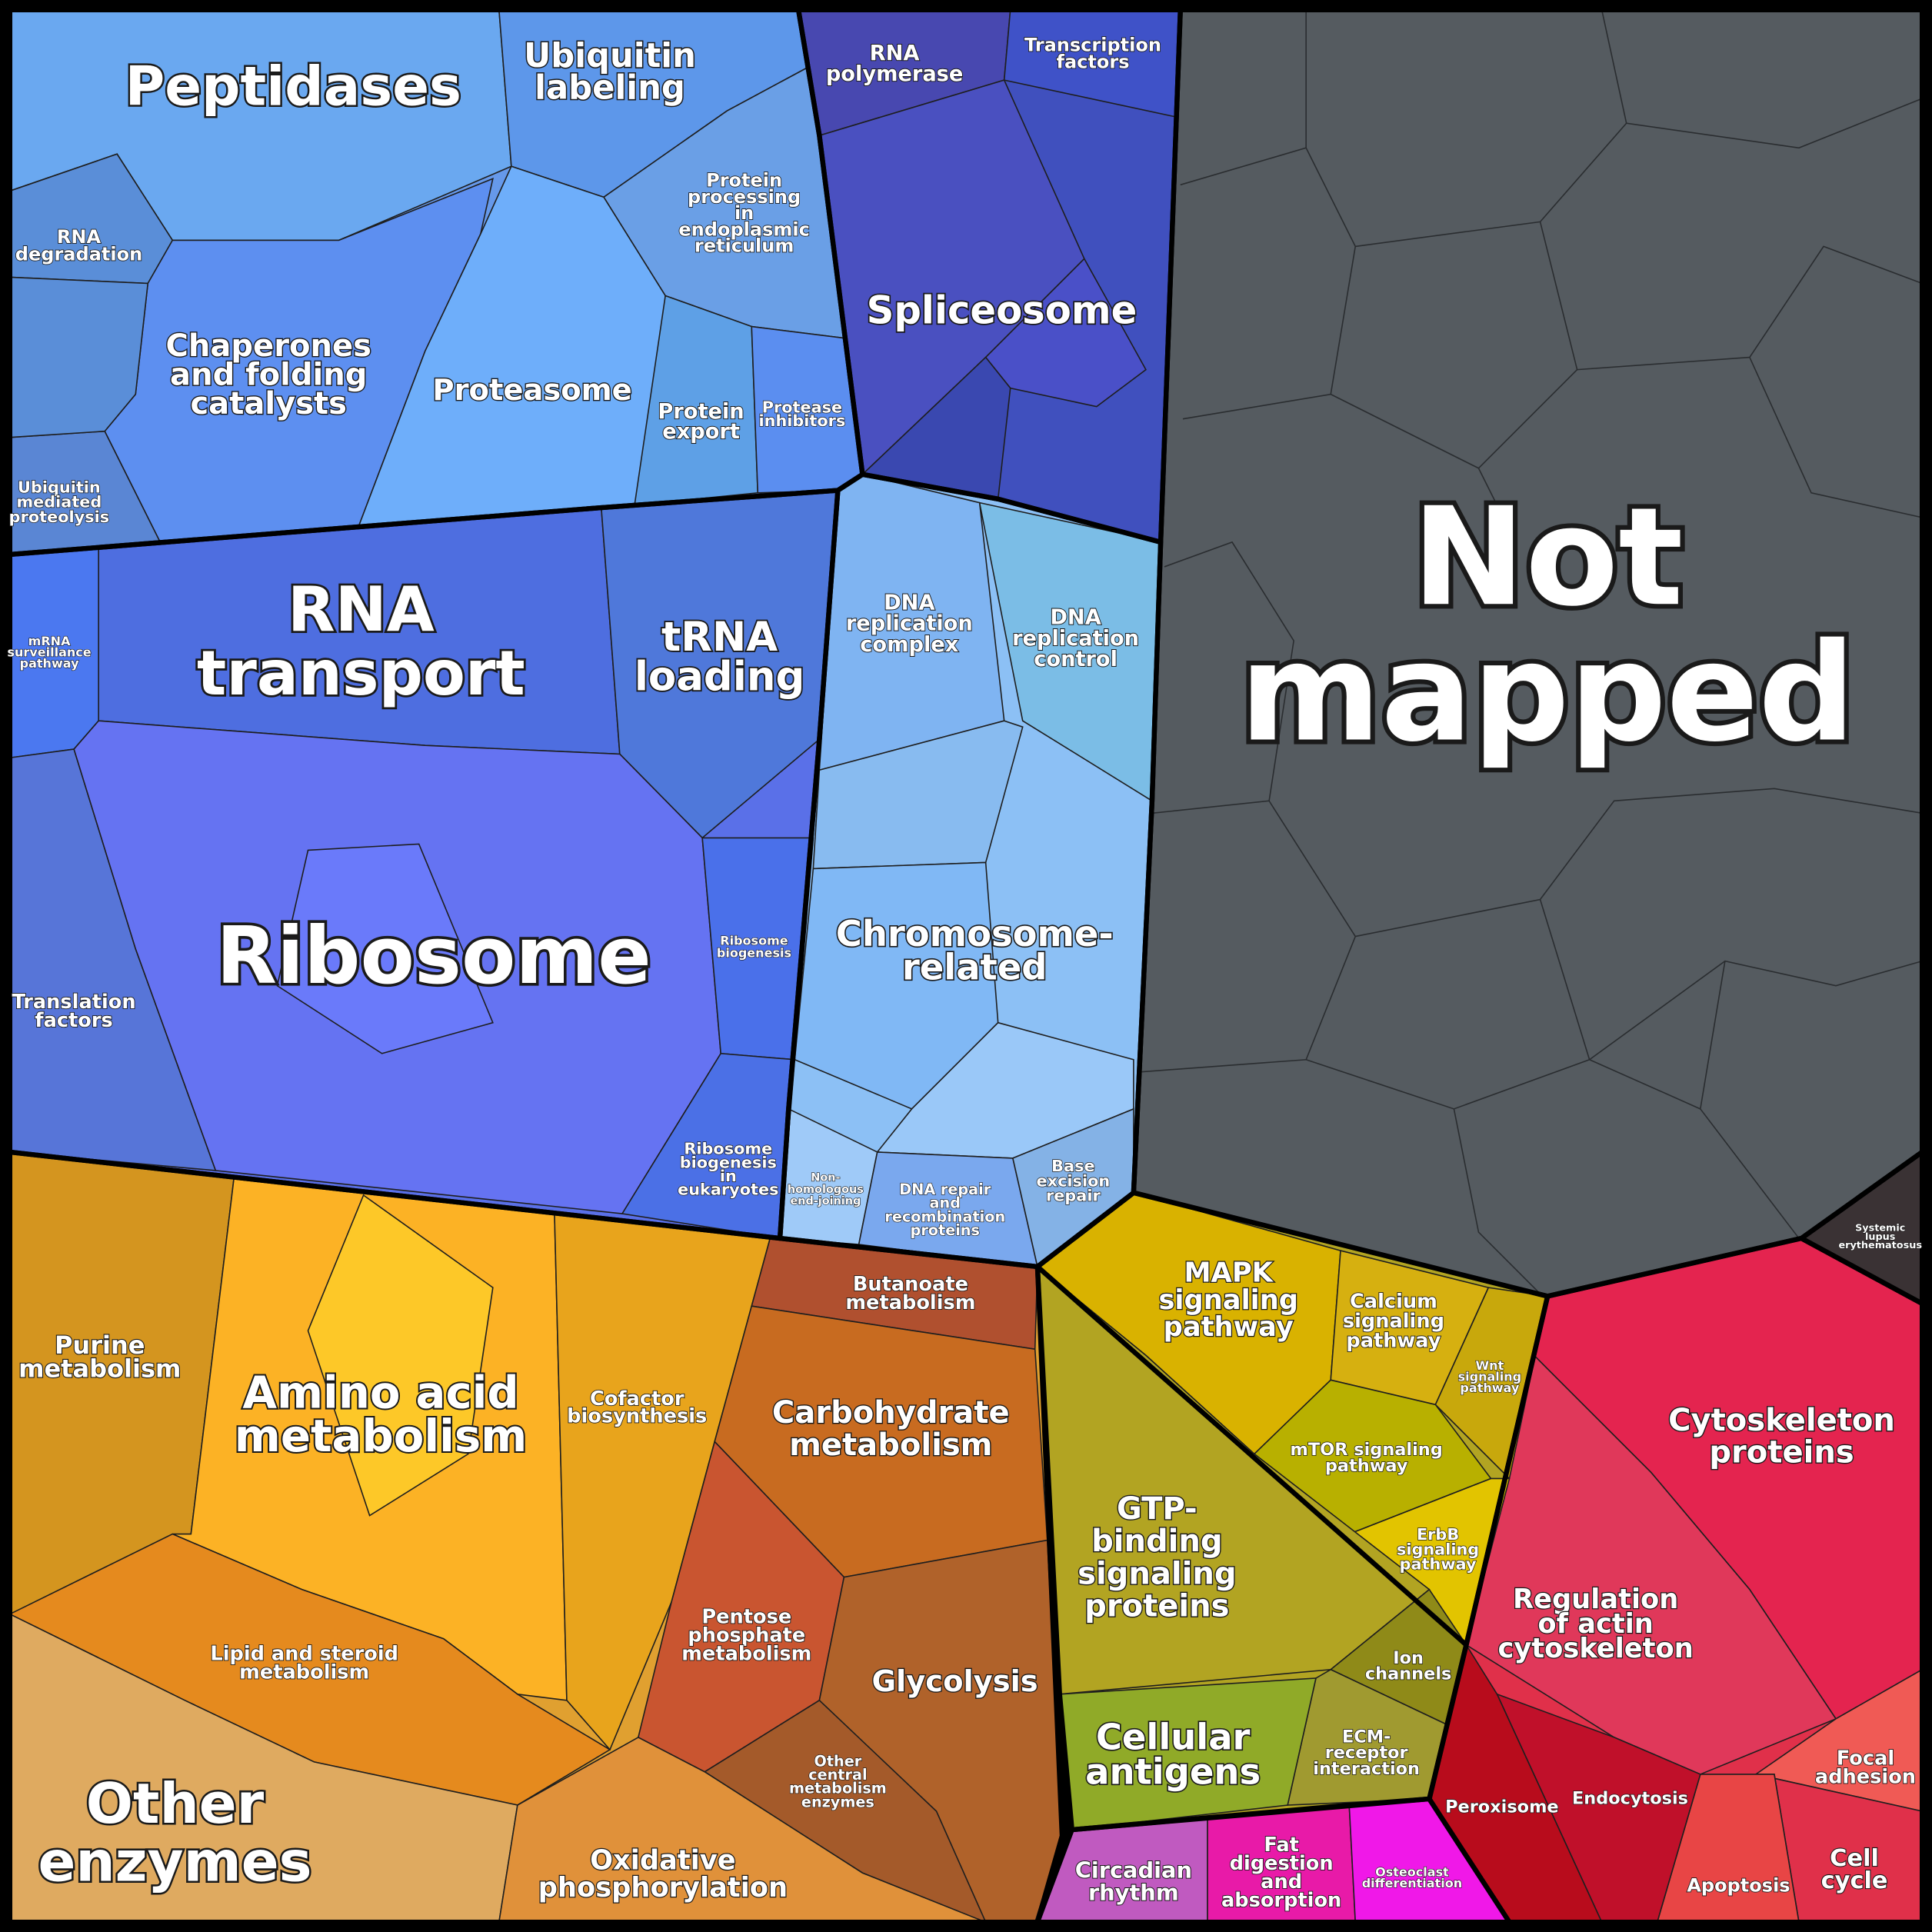 The height and width of the screenshot is (1932, 1932). I want to click on region-label: digestion, so click(1282, 1863).